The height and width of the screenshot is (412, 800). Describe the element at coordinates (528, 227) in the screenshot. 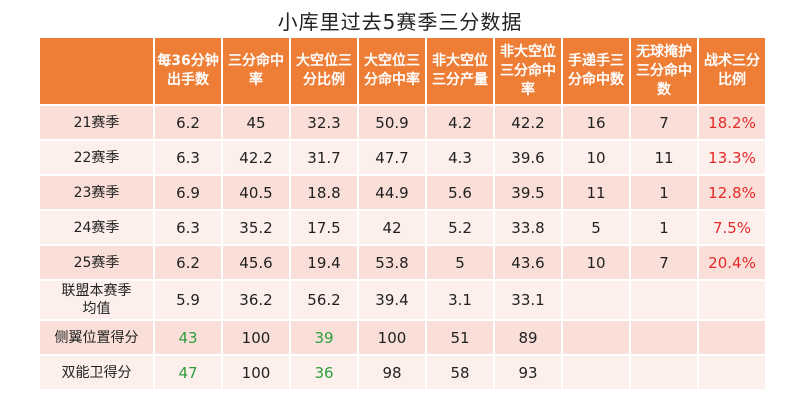

I see `table-cell: 33.8` at that location.